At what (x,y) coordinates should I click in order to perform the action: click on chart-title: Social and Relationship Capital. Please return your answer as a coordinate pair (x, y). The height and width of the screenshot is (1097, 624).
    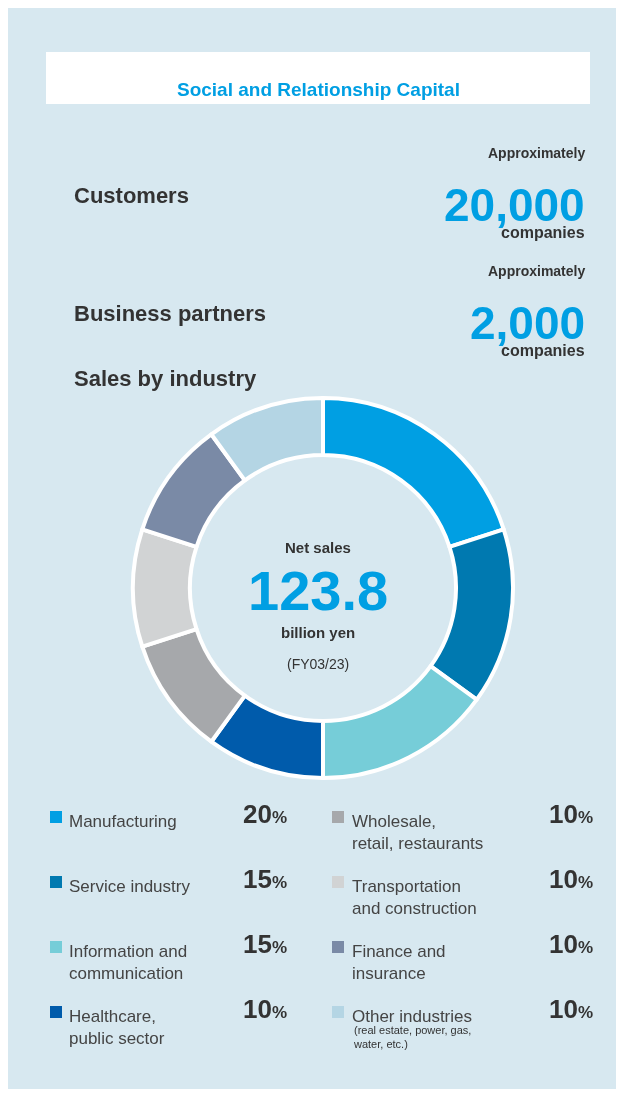
    Looking at the image, I should click on (318, 89).